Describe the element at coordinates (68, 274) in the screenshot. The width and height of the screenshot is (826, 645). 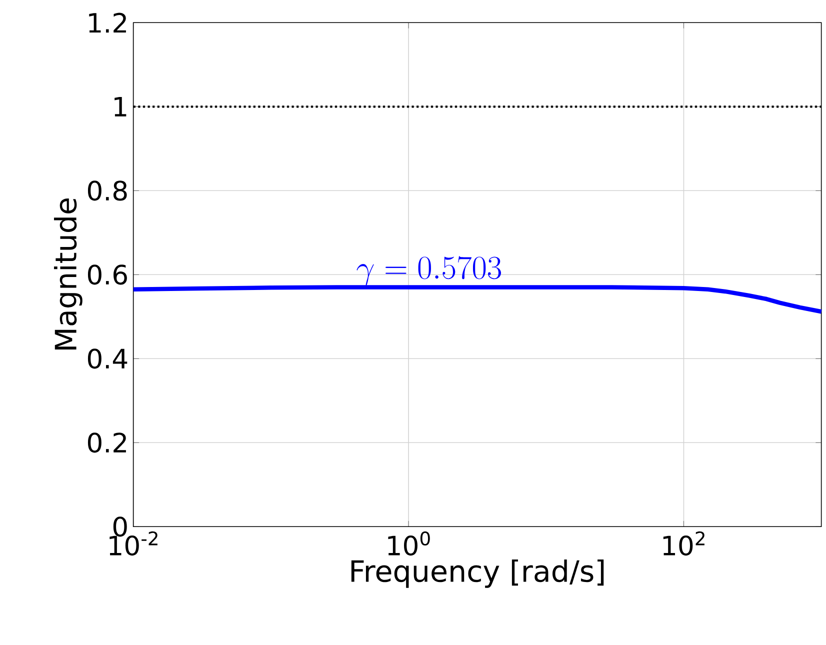
I see `y-axis-title: Magnitude` at that location.